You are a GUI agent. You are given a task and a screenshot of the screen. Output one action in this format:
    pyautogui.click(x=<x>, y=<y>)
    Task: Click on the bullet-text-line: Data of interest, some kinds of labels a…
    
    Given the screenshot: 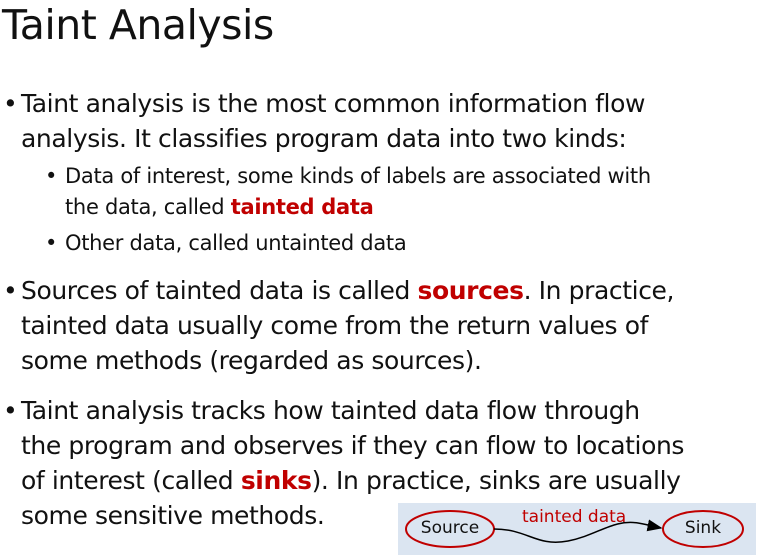 What is the action you would take?
    pyautogui.click(x=358, y=176)
    